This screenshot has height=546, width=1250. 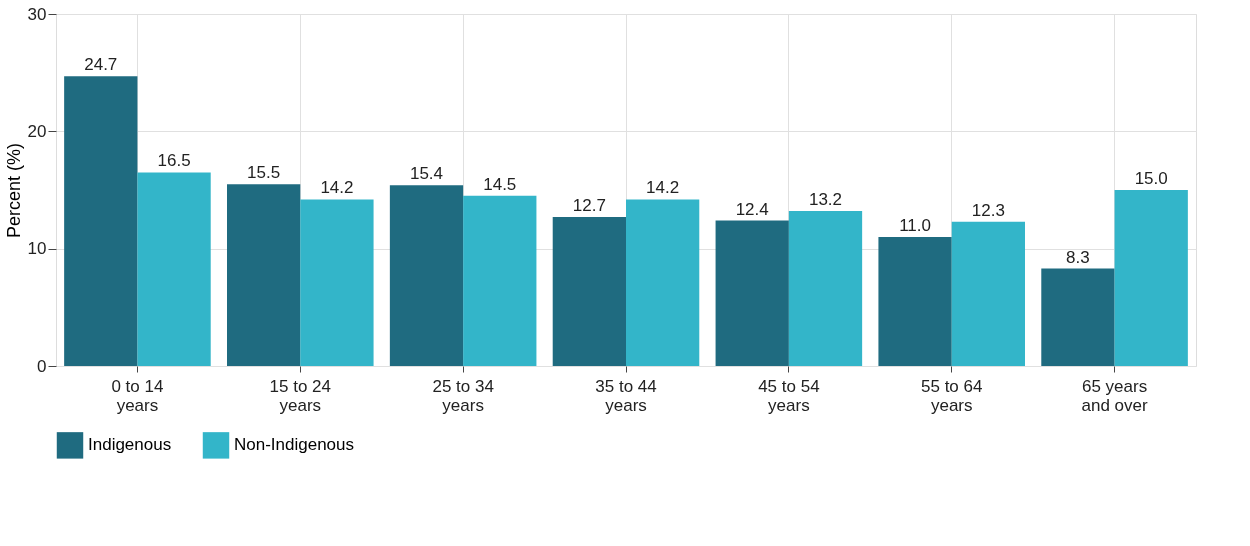 I want to click on data-label: 12.7, so click(x=589, y=205).